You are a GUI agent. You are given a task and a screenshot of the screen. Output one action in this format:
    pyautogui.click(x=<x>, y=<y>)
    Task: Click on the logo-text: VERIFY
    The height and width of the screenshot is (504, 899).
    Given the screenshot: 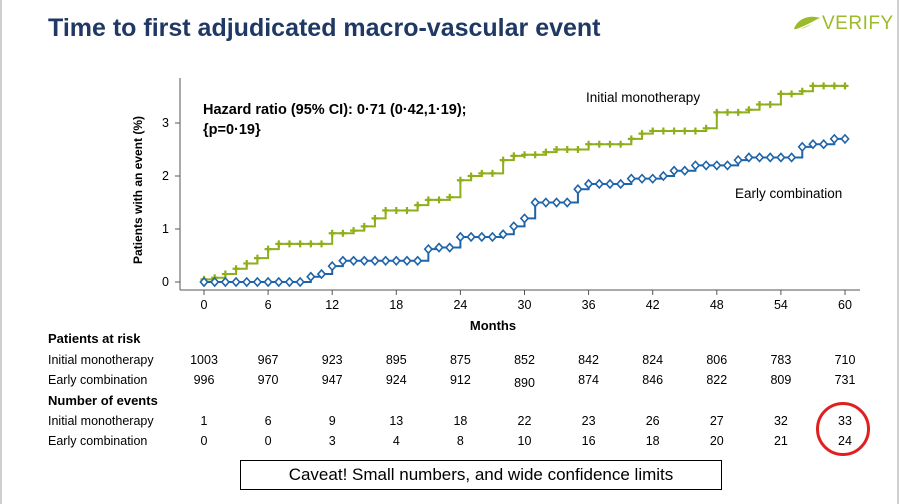 What is the action you would take?
    pyautogui.click(x=858, y=23)
    